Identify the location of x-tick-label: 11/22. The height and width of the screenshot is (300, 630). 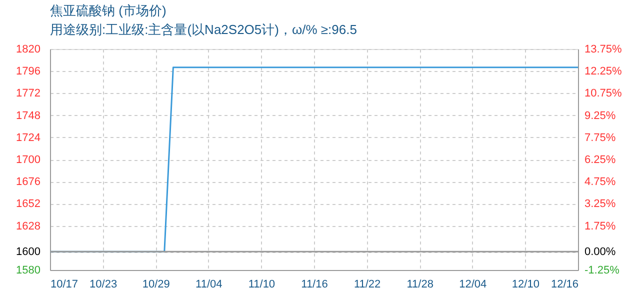
(367, 284).